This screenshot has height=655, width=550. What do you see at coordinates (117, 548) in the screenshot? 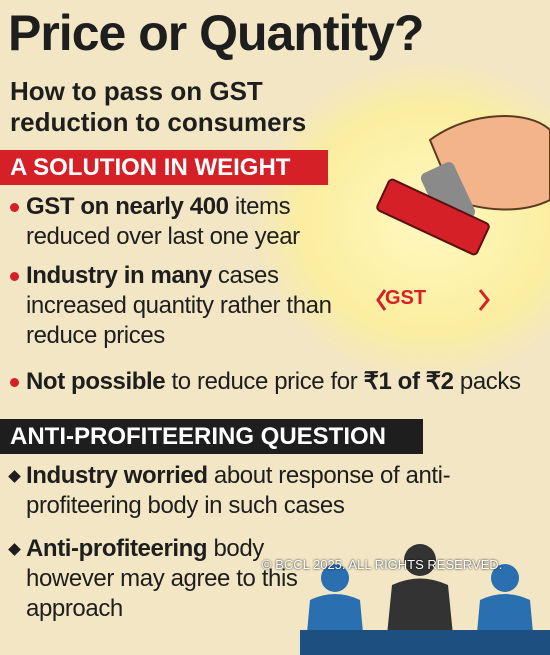
I see `bullet-text: Anti-profiteering` at bounding box center [117, 548].